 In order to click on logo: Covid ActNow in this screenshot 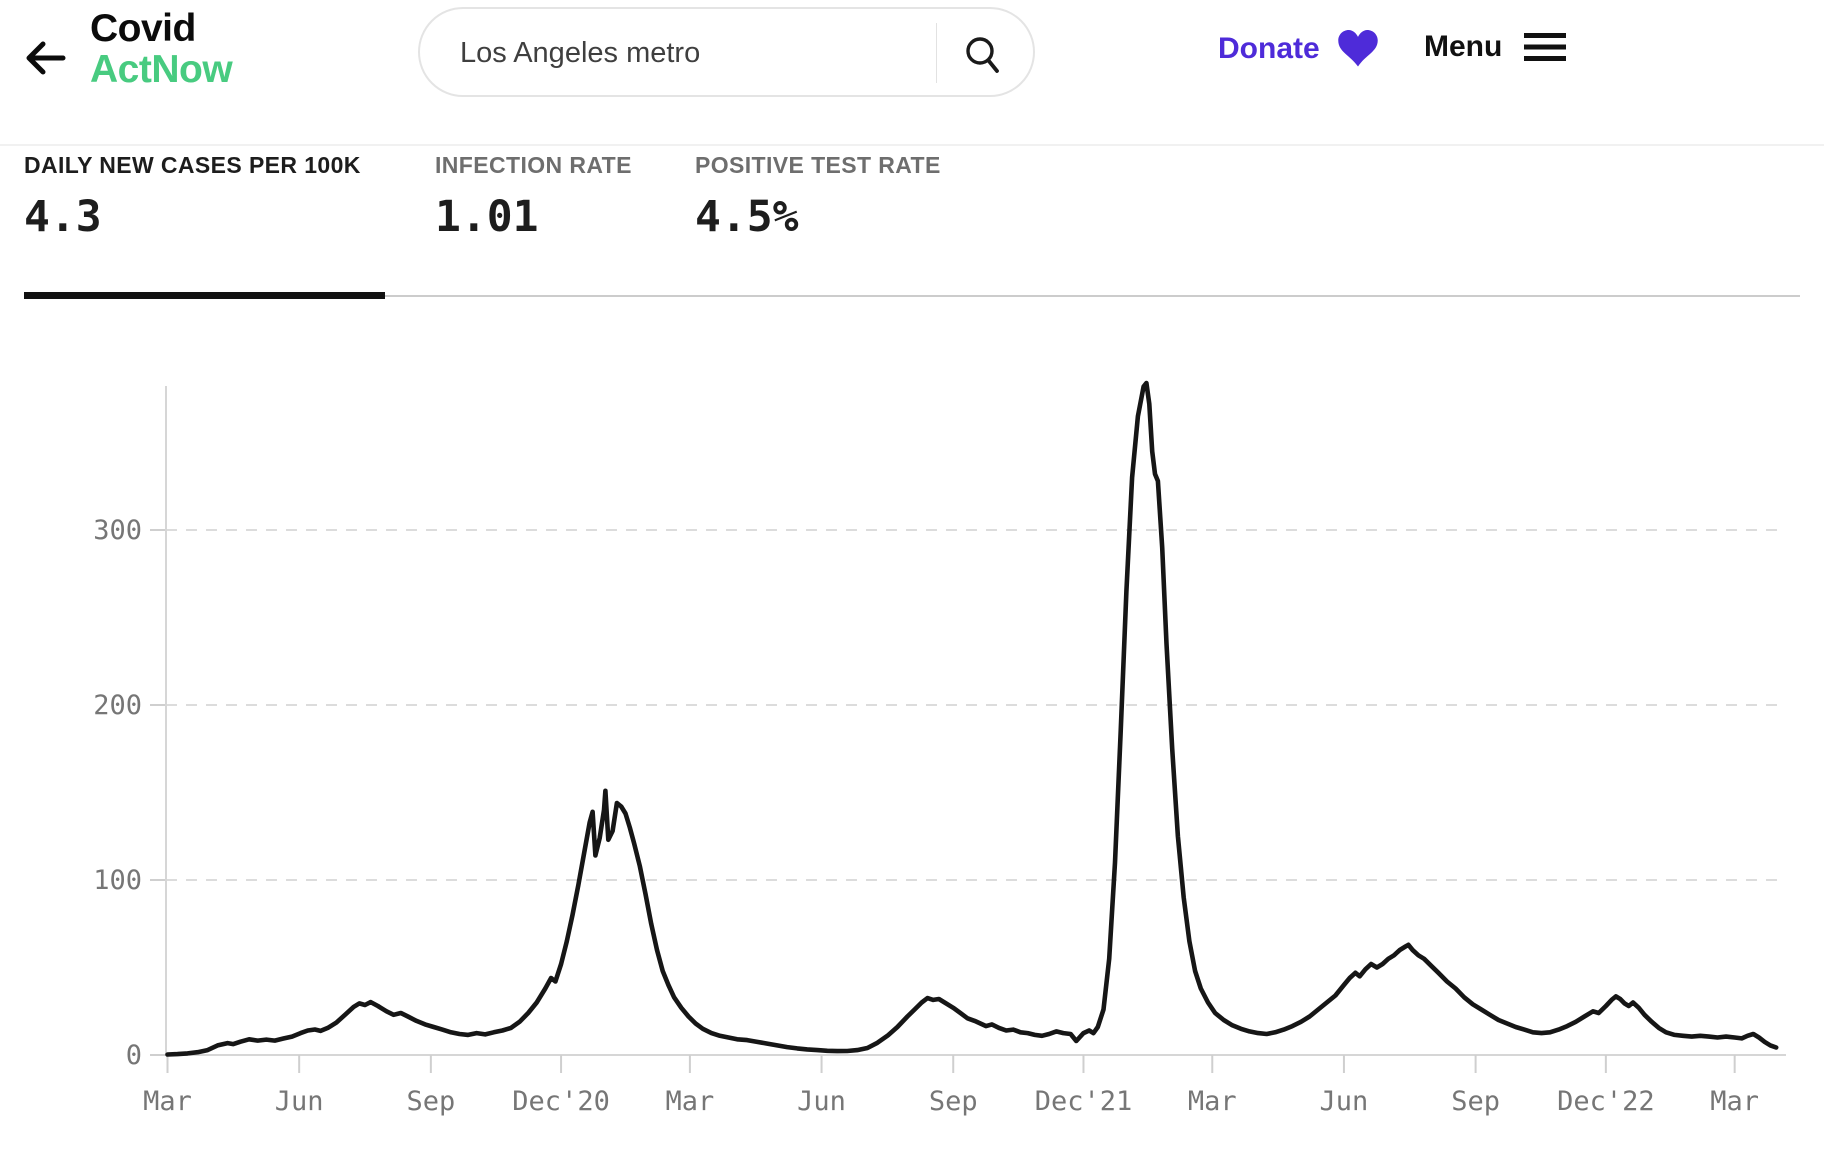, I will do `click(161, 49)`.